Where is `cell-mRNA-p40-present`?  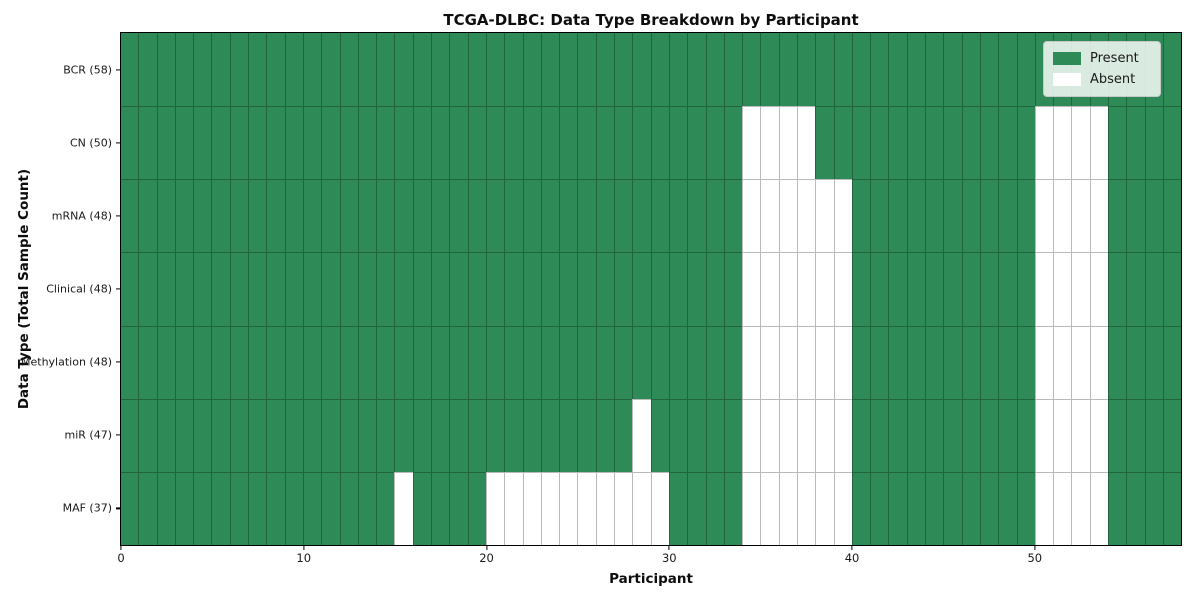
cell-mRNA-p40-present is located at coordinates (861, 216).